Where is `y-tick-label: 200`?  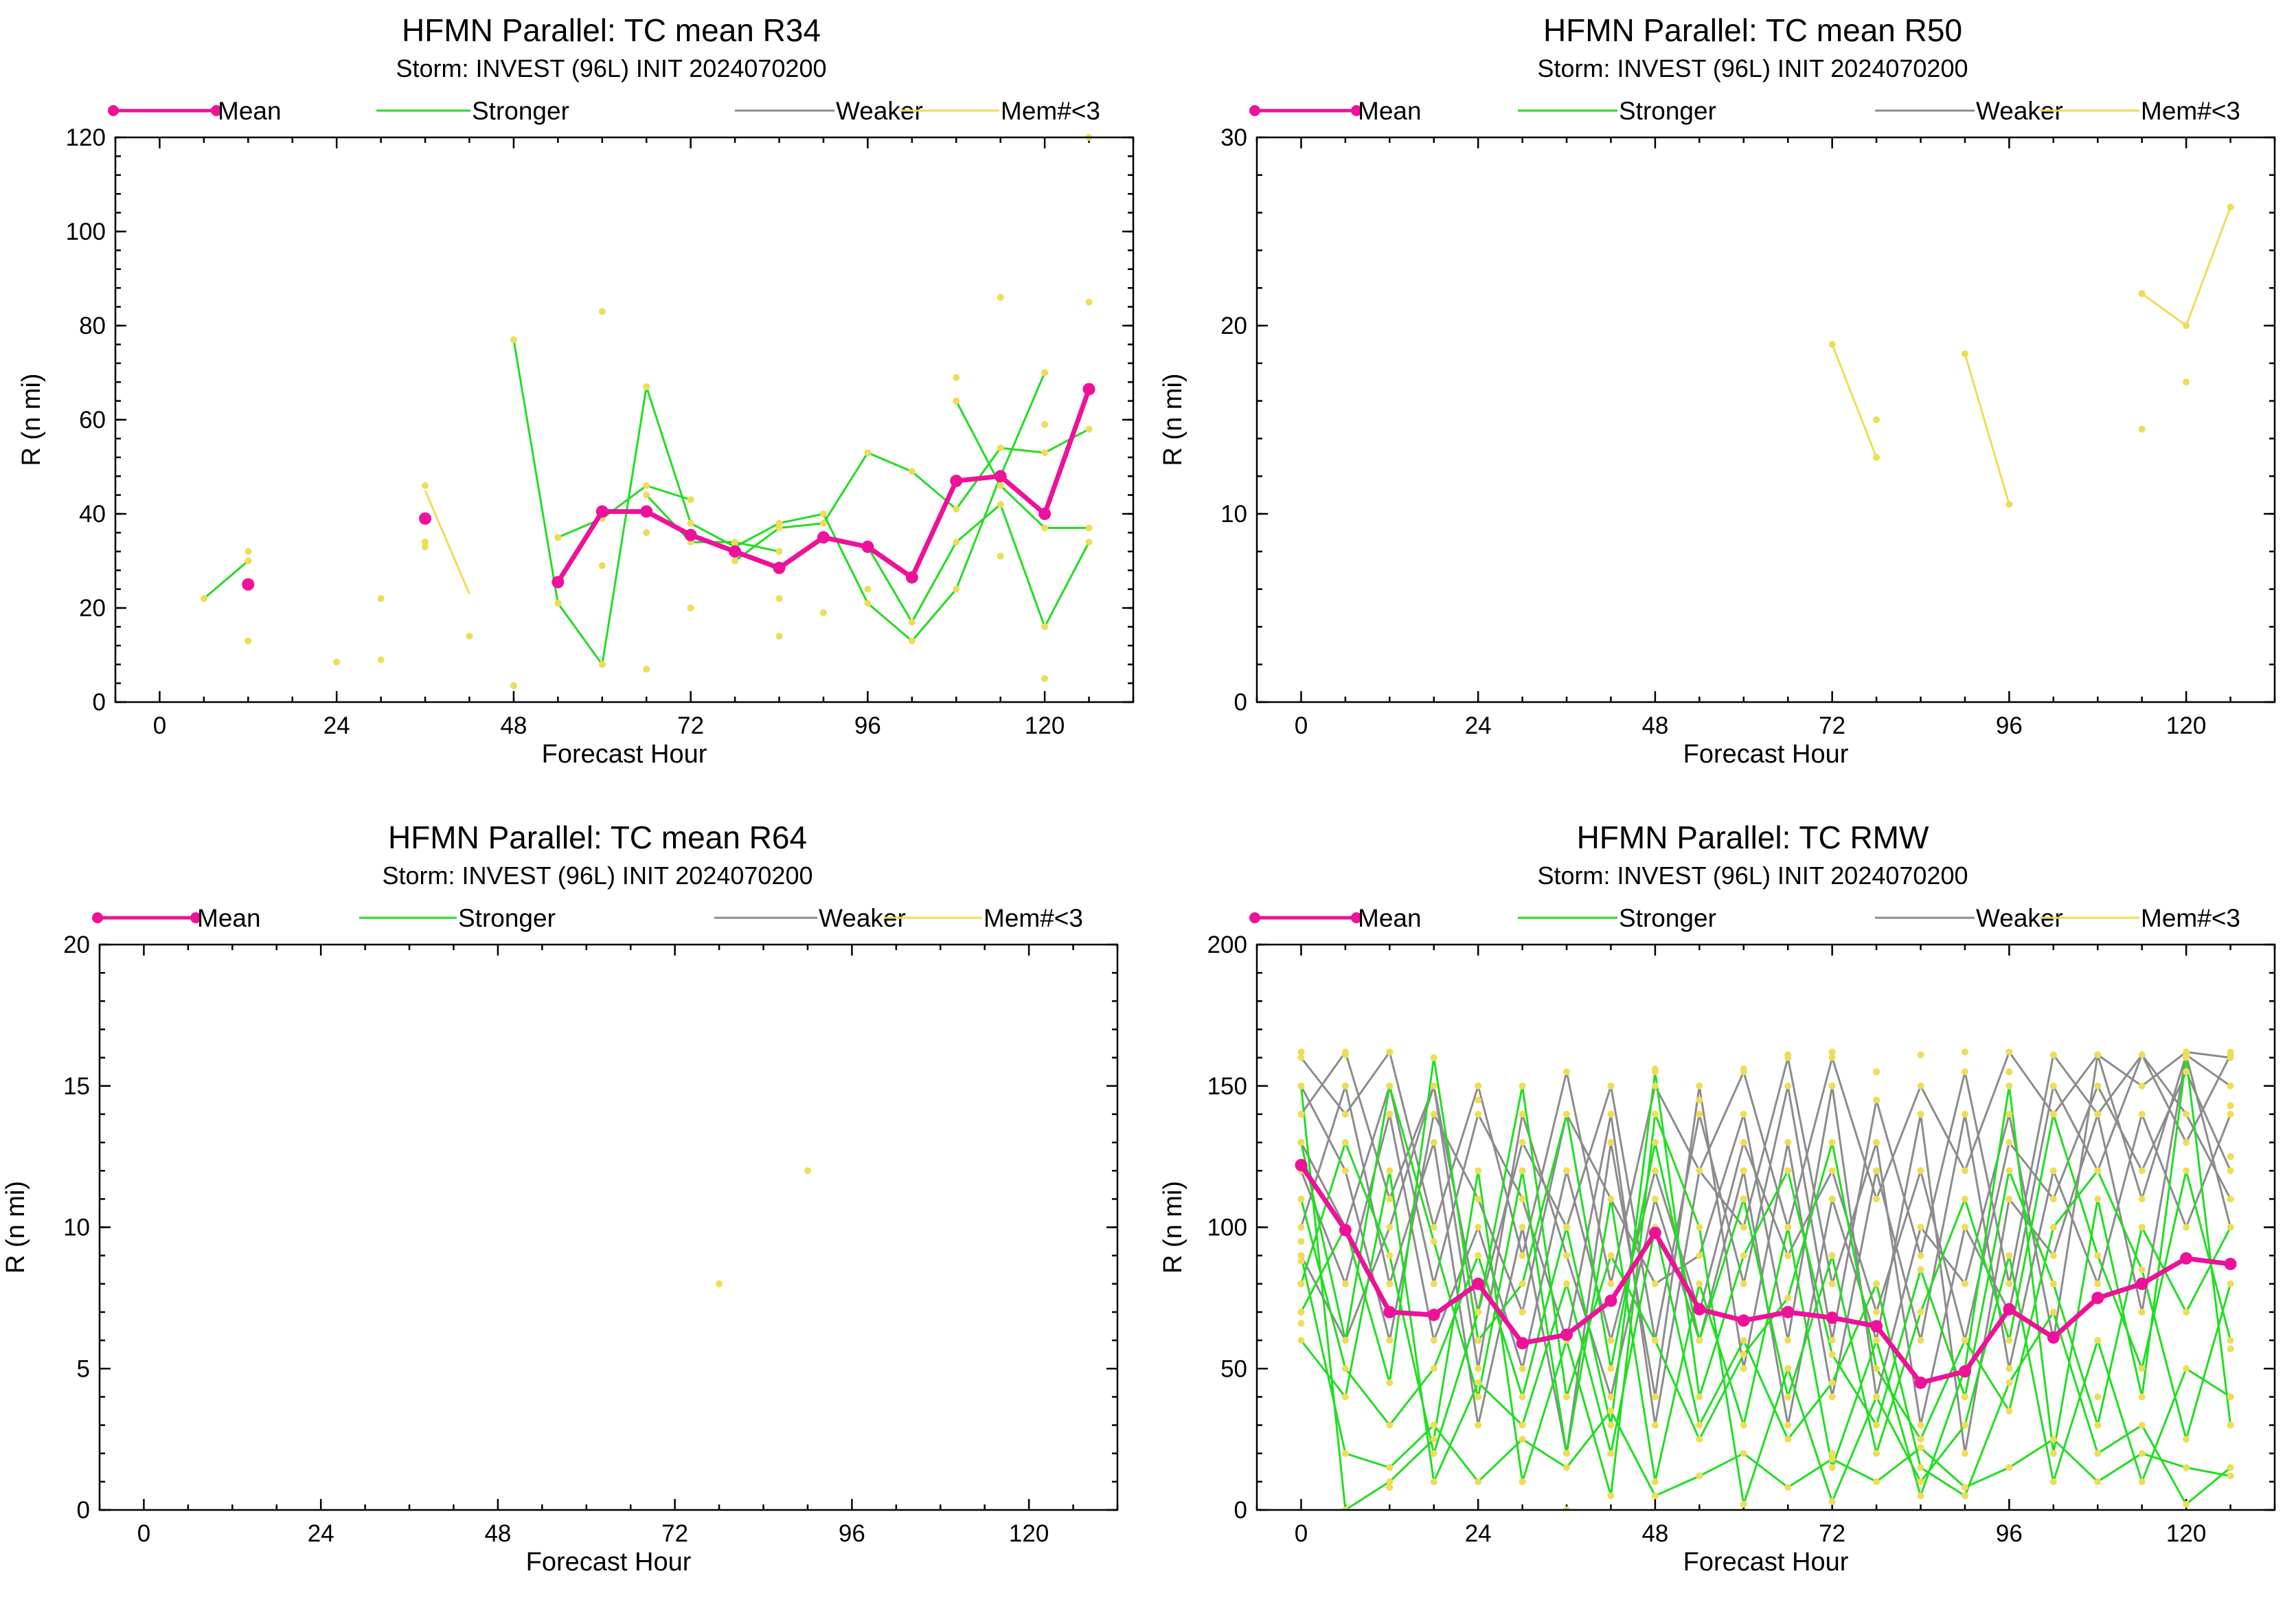
y-tick-label: 200 is located at coordinates (1227, 945).